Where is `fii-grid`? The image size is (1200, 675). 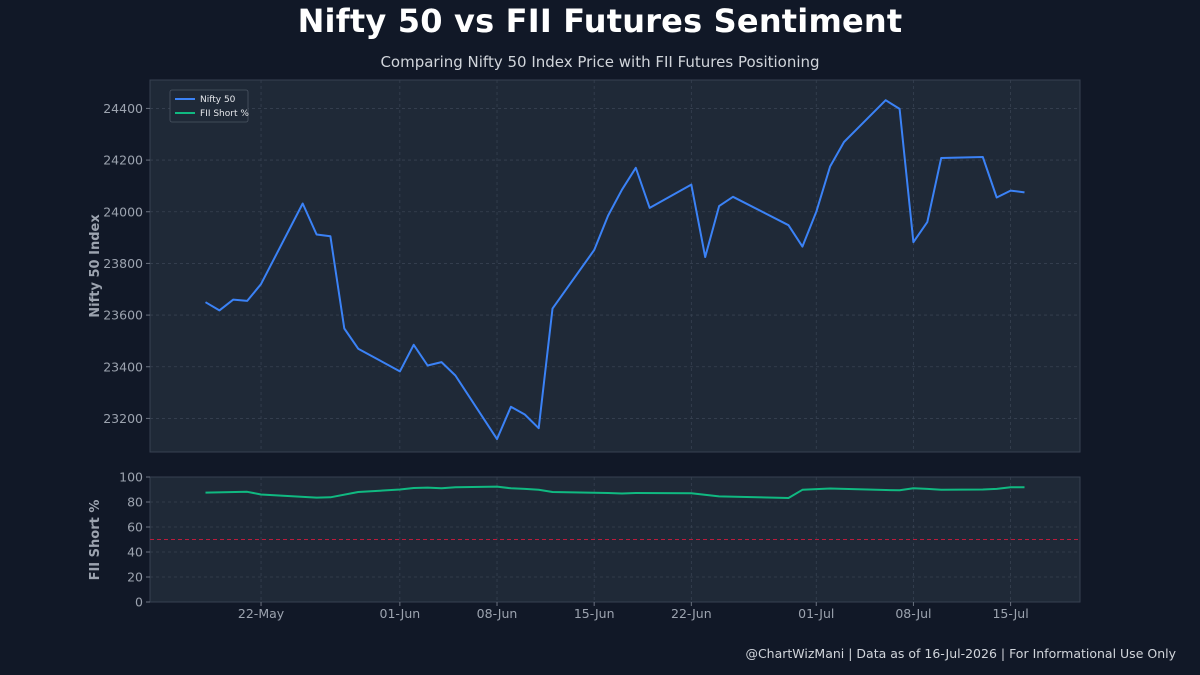
fii-grid is located at coordinates (615, 539).